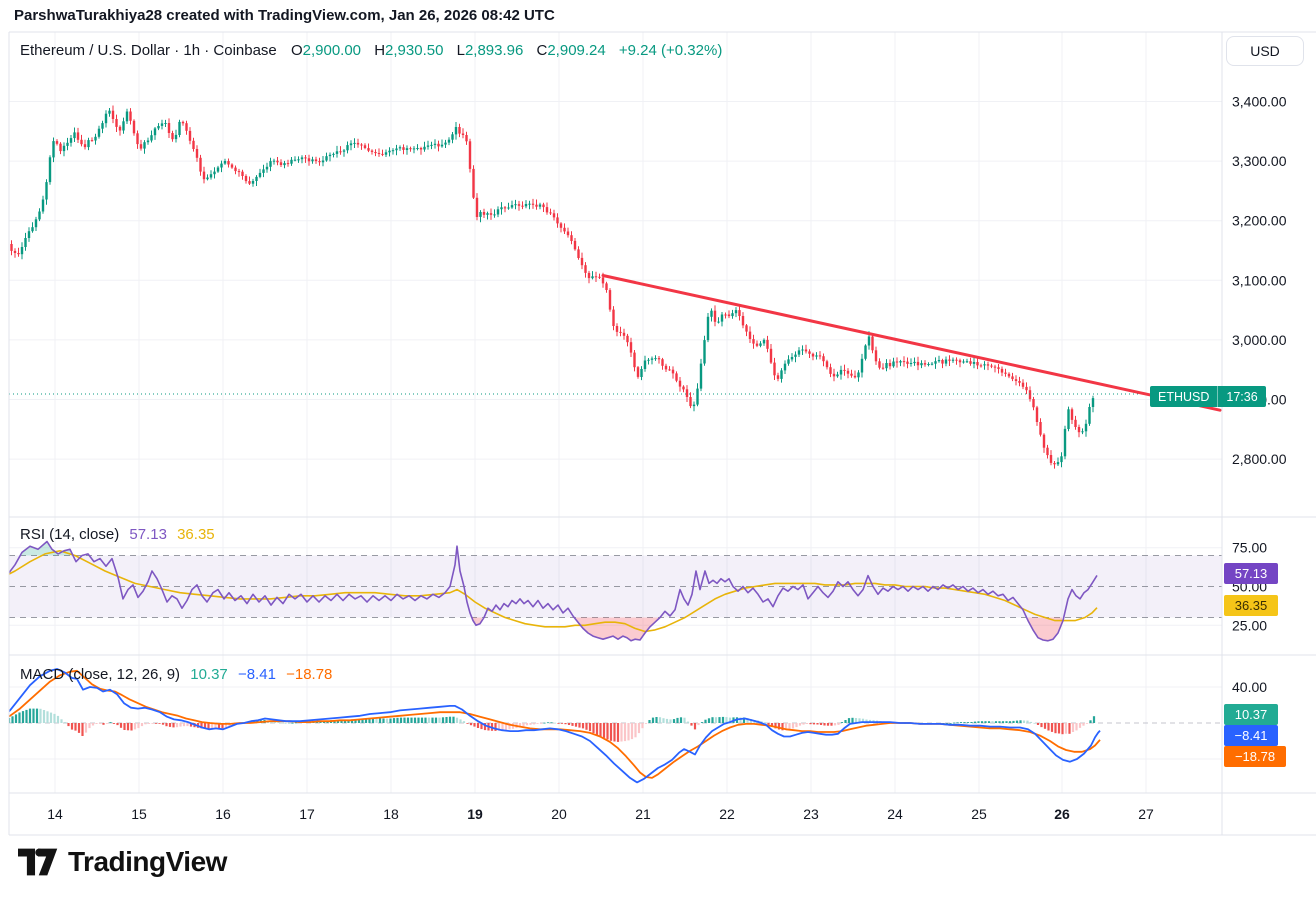 The image size is (1316, 899). What do you see at coordinates (460, 50) in the screenshot?
I see `ohlc-low-label: L` at bounding box center [460, 50].